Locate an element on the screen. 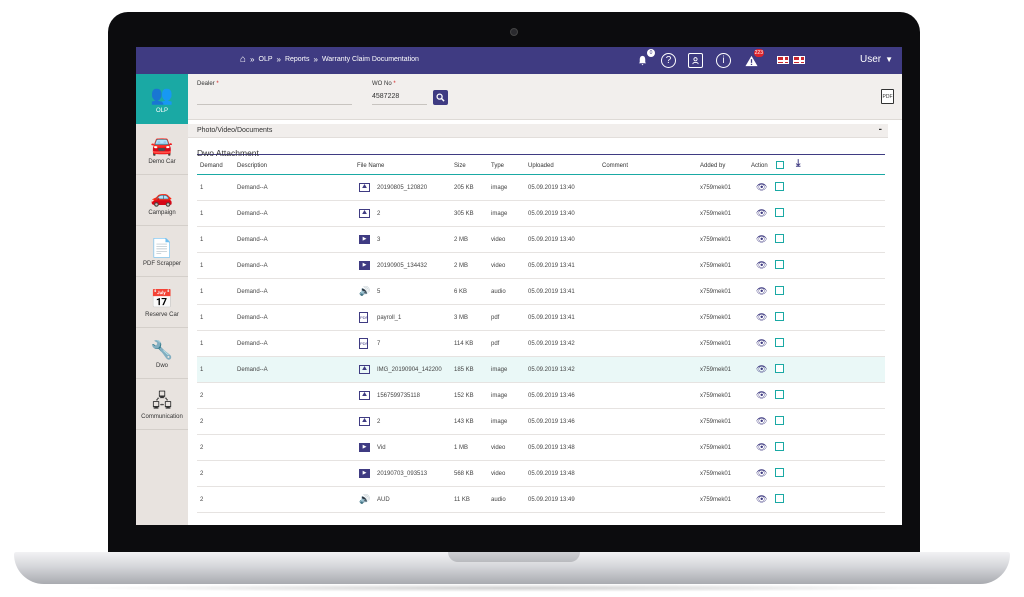 The height and width of the screenshot is (597, 1024). chevron-down-icon: ▼ is located at coordinates (889, 59).